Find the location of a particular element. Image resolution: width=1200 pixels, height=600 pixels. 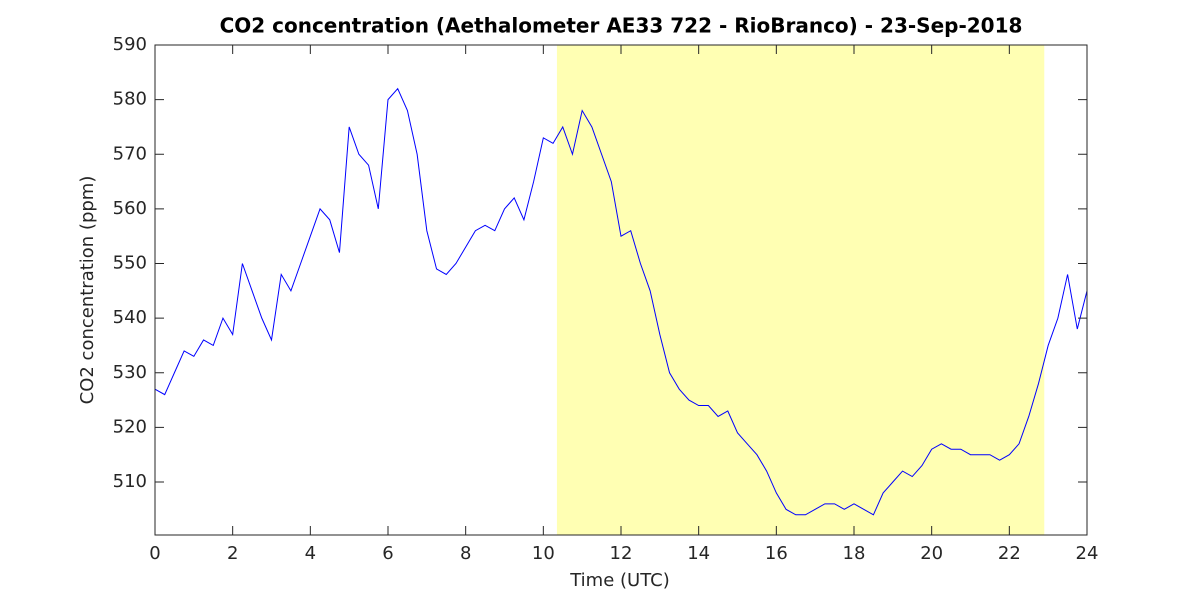

x-tick-label: 16 is located at coordinates (776, 553).